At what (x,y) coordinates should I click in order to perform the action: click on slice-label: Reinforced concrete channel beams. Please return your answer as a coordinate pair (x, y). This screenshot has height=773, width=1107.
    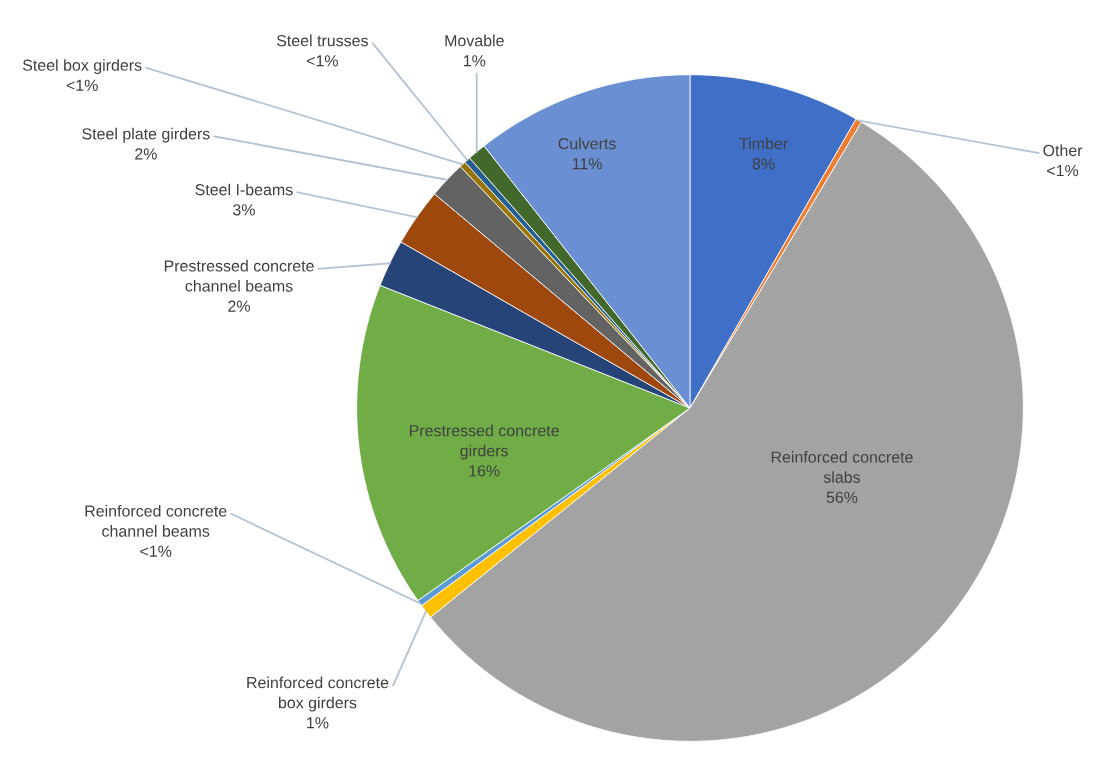
    Looking at the image, I should click on (156, 520).